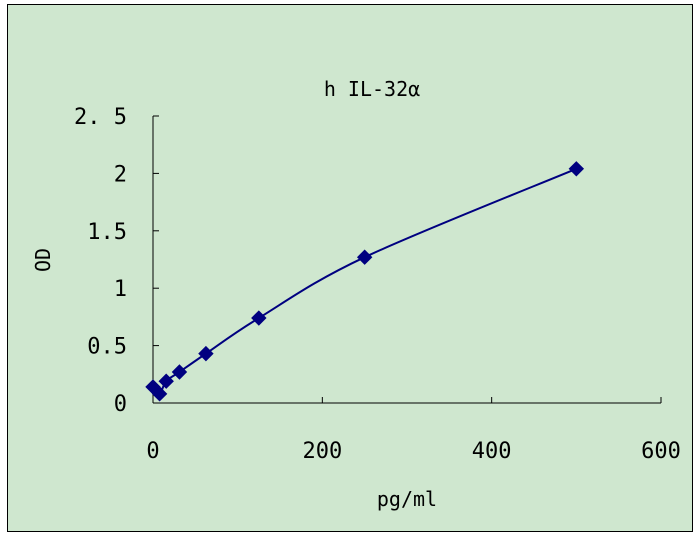 This screenshot has height=537, width=700. Describe the element at coordinates (322, 451) in the screenshot. I see `x-tick-label: 200` at that location.